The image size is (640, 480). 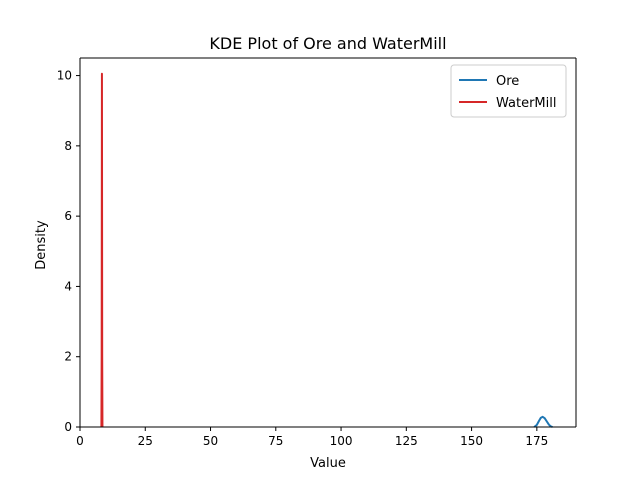 I want to click on series-line-watermill, so click(x=102, y=250).